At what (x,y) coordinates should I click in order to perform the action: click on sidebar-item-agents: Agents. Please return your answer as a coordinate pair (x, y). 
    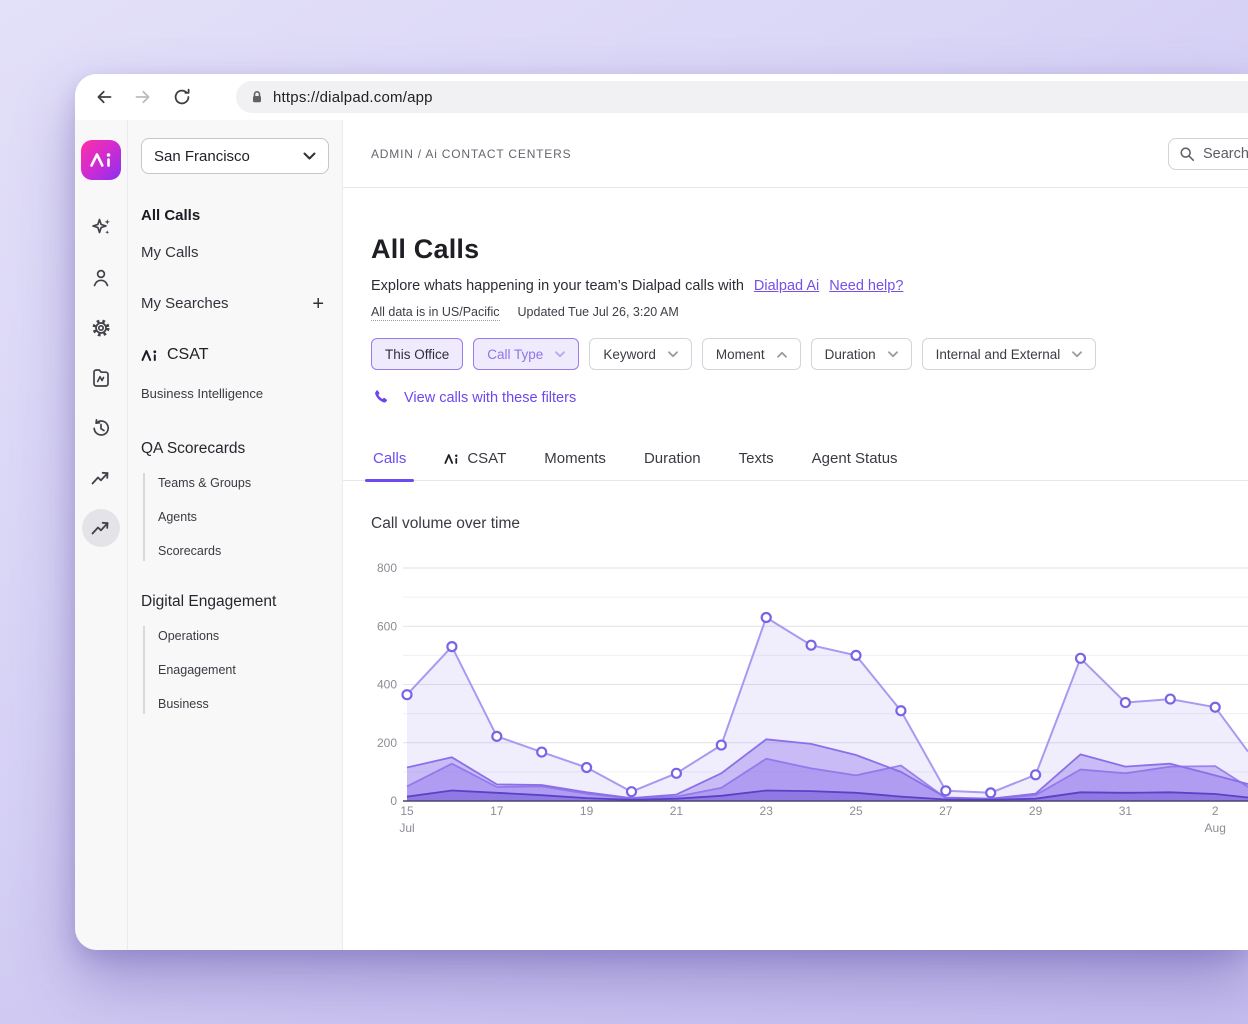
    Looking at the image, I should click on (177, 517).